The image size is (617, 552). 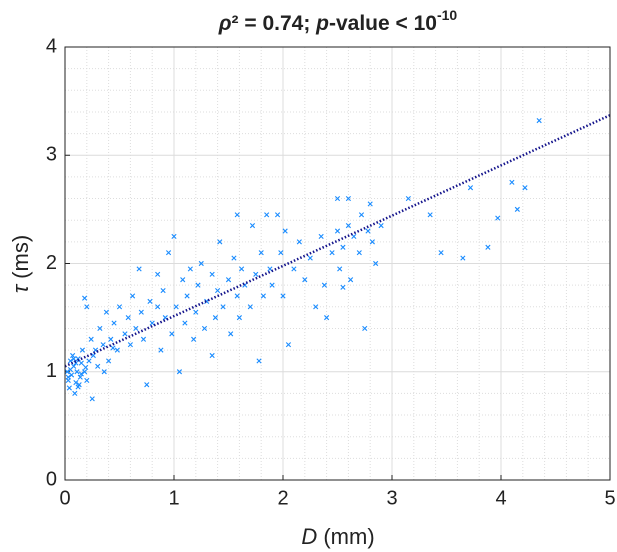 What do you see at coordinates (225, 23) in the screenshot?
I see `title-part: ρ` at bounding box center [225, 23].